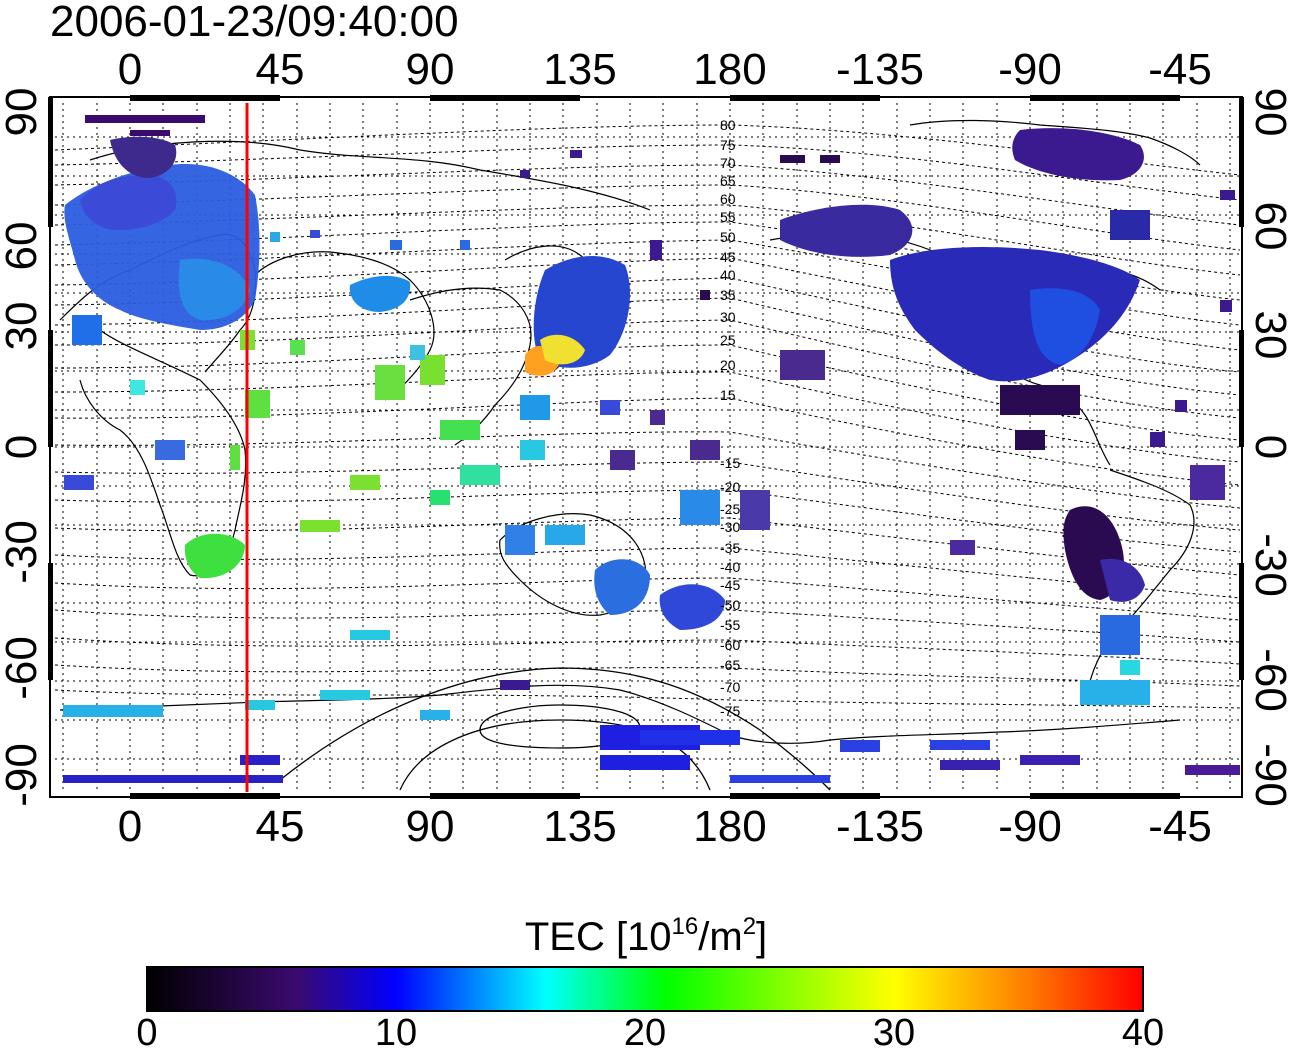 The height and width of the screenshot is (1057, 1292). What do you see at coordinates (23, 326) in the screenshot?
I see `left-lat-tick: 30` at bounding box center [23, 326].